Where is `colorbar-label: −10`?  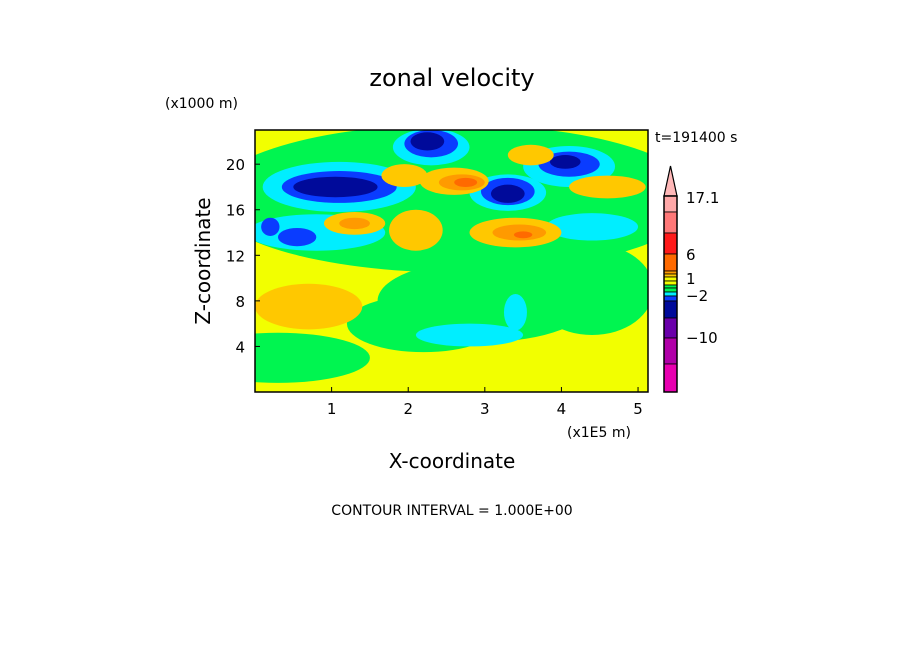
colorbar-label: −10 is located at coordinates (702, 338).